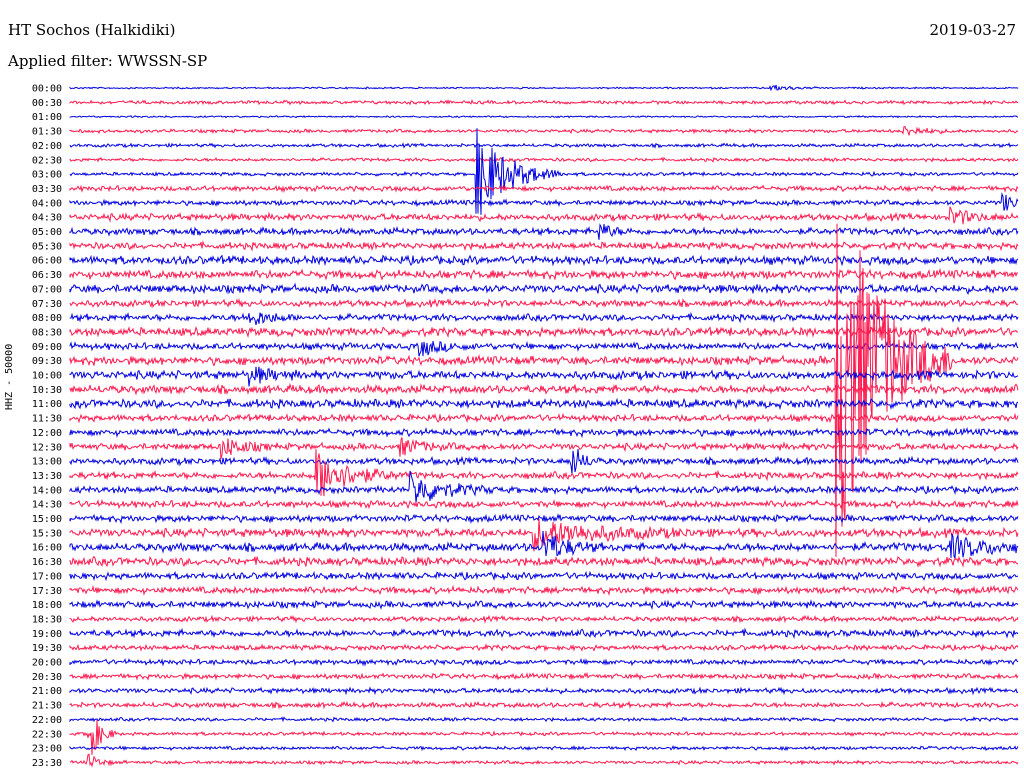 This screenshot has width=1024, height=780. Describe the element at coordinates (108, 61) in the screenshot. I see `filter-label: Applied filter: WWSSN-SP` at that location.